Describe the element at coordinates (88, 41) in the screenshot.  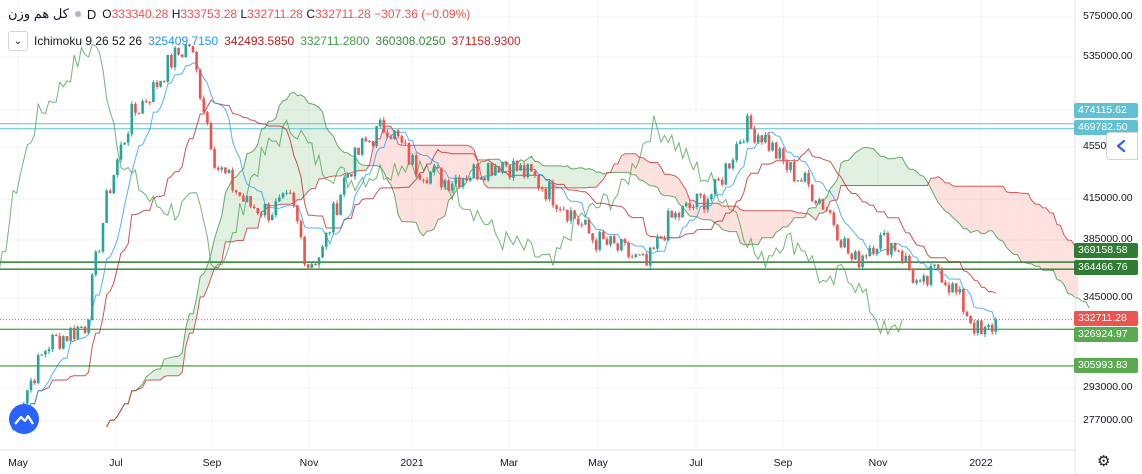
I see `indicator-name: Ichimoku 9 26 52 26` at that location.